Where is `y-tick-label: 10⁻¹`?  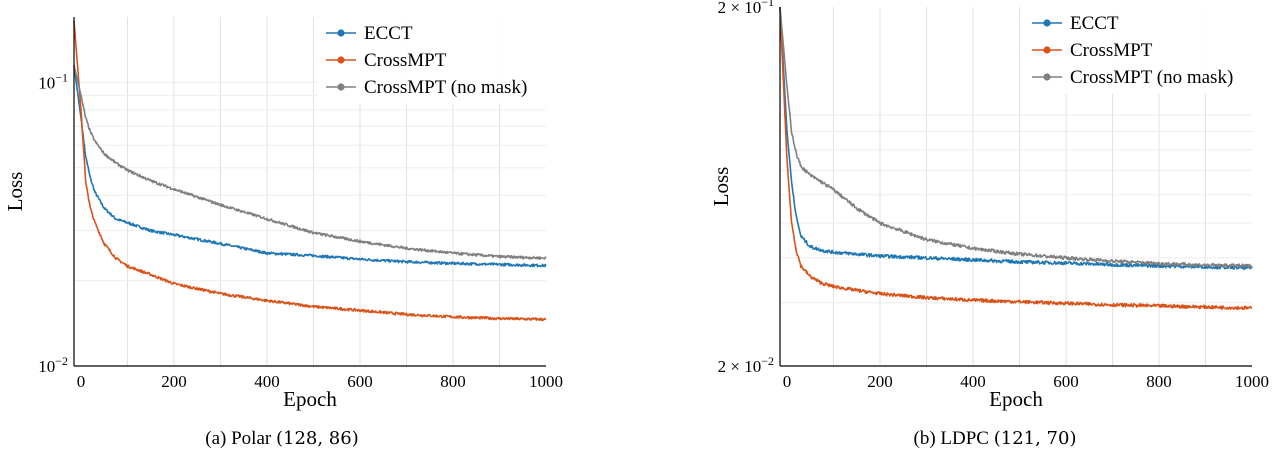 y-tick-label: 10⁻¹ is located at coordinates (53, 81).